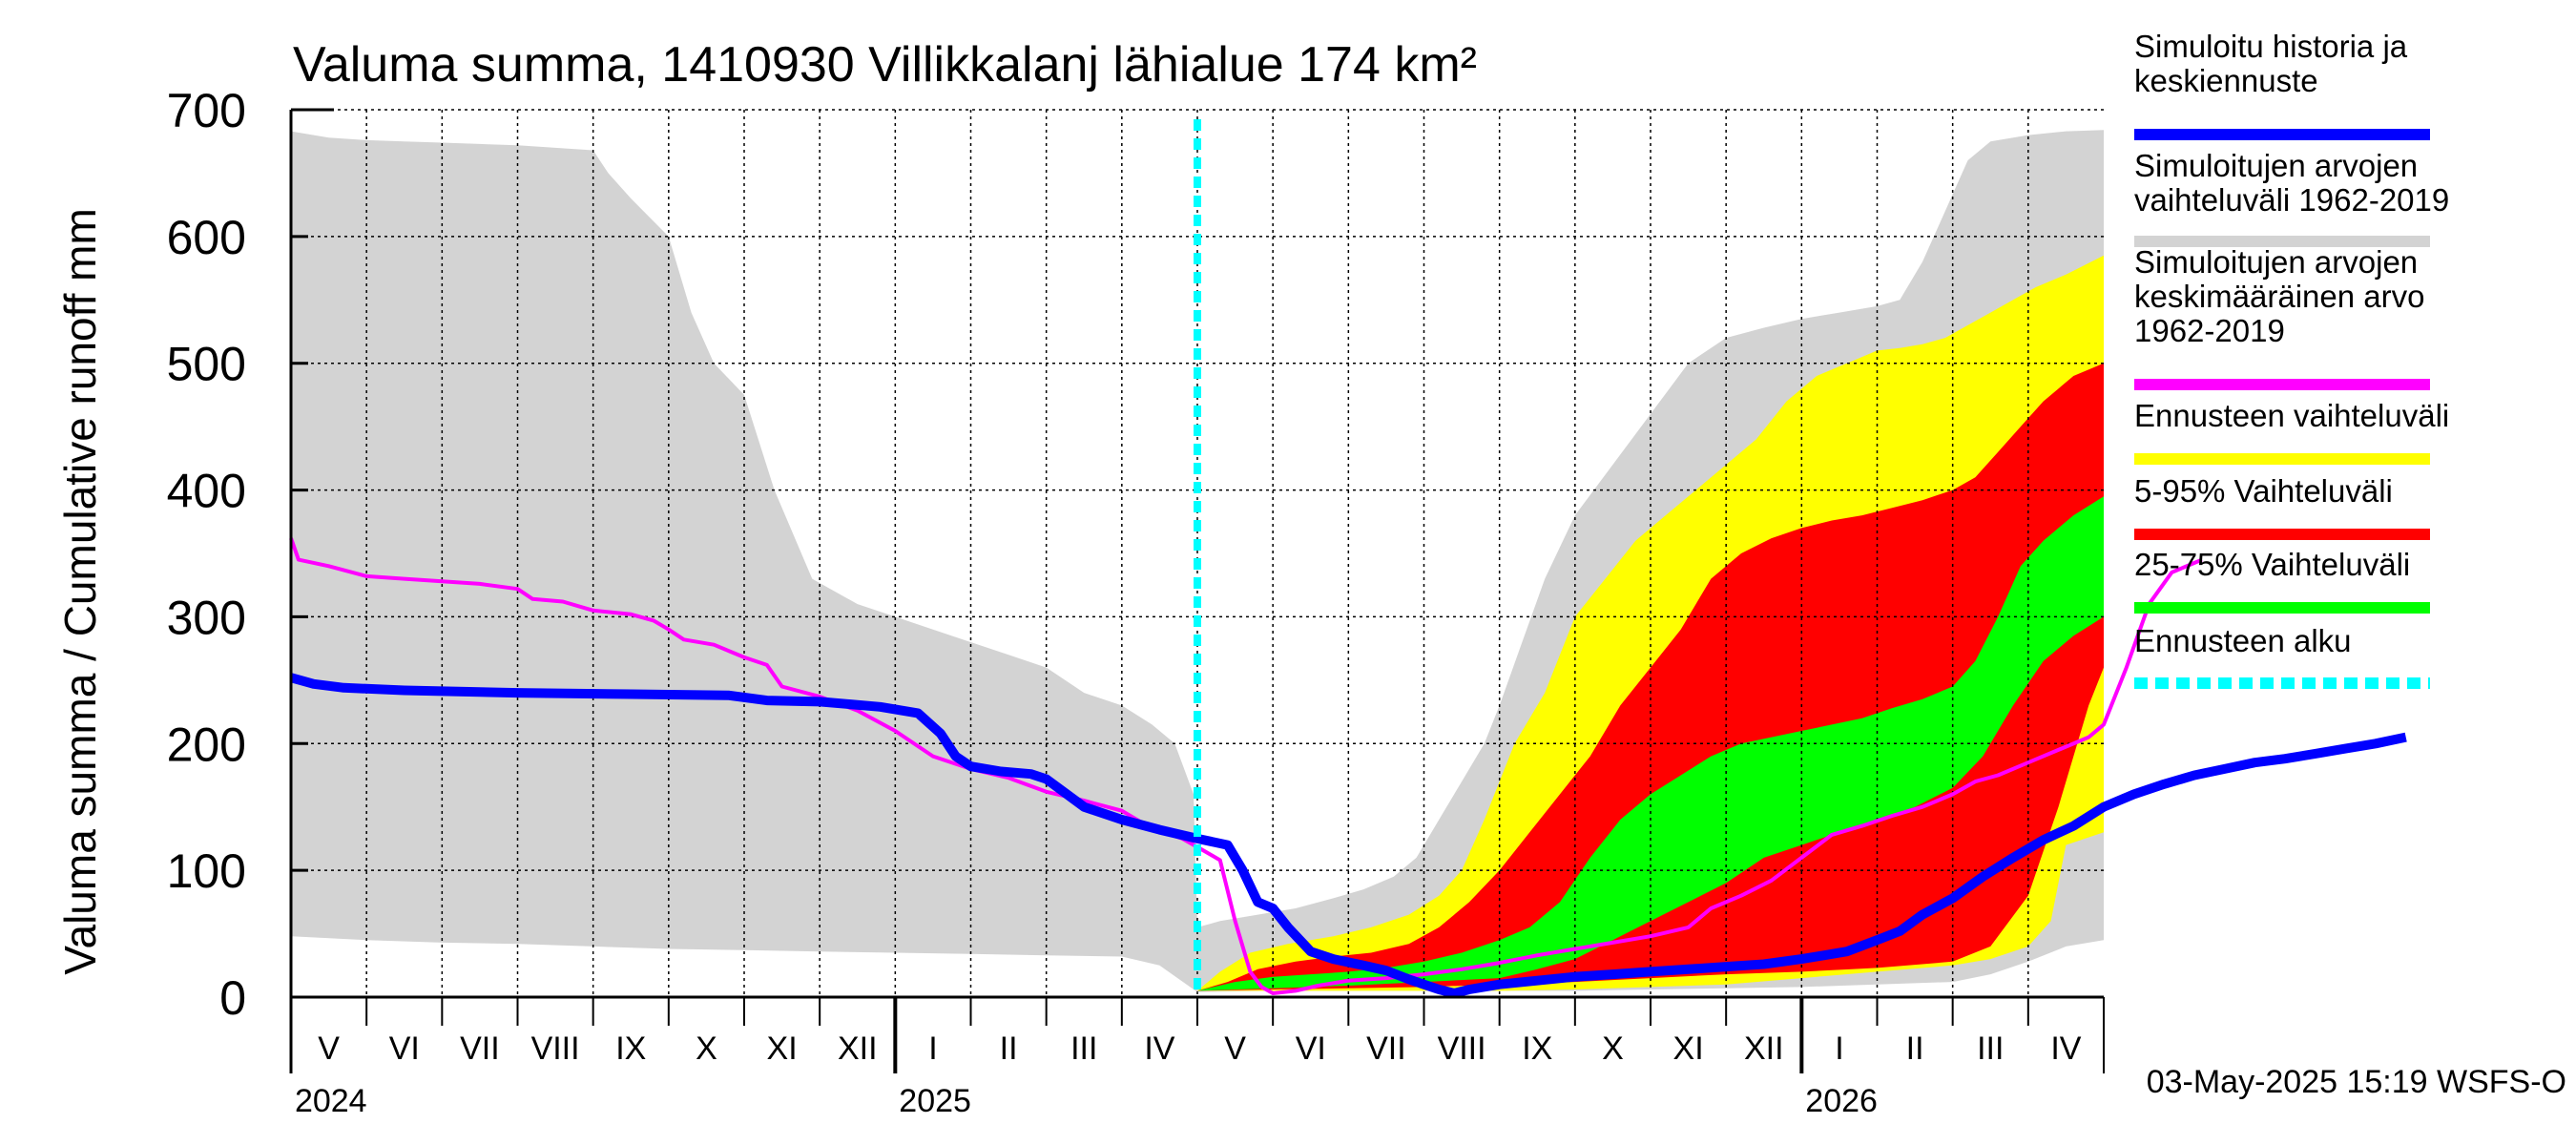 Image resolution: width=2576 pixels, height=1145 pixels. What do you see at coordinates (2209, 330) in the screenshot?
I see `legend-label: 1962-2019` at bounding box center [2209, 330].